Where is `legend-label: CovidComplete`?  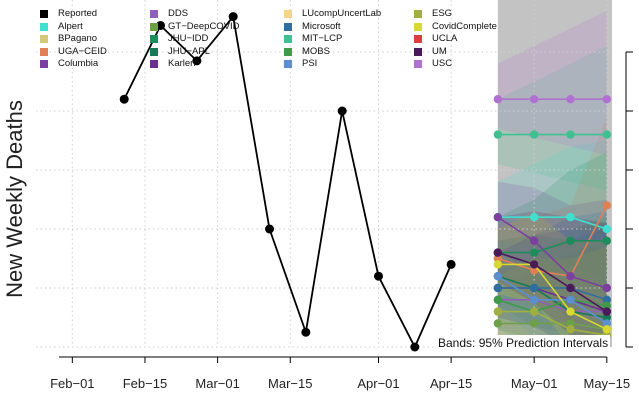
legend-label: CovidComplete is located at coordinates (464, 26).